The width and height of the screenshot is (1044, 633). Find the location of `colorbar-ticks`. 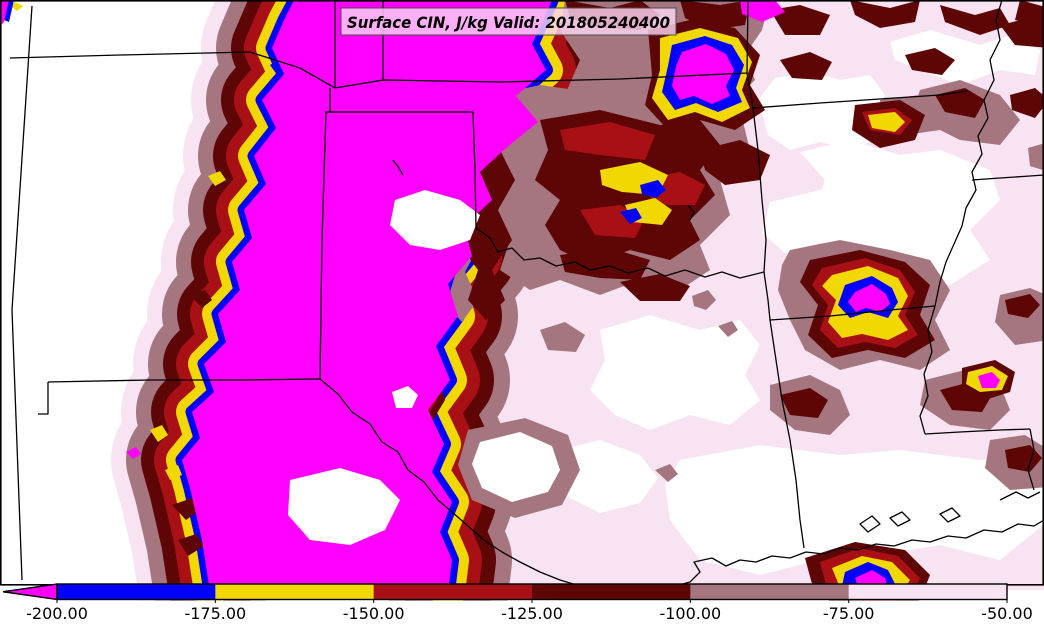

colorbar-ticks is located at coordinates (532, 601).